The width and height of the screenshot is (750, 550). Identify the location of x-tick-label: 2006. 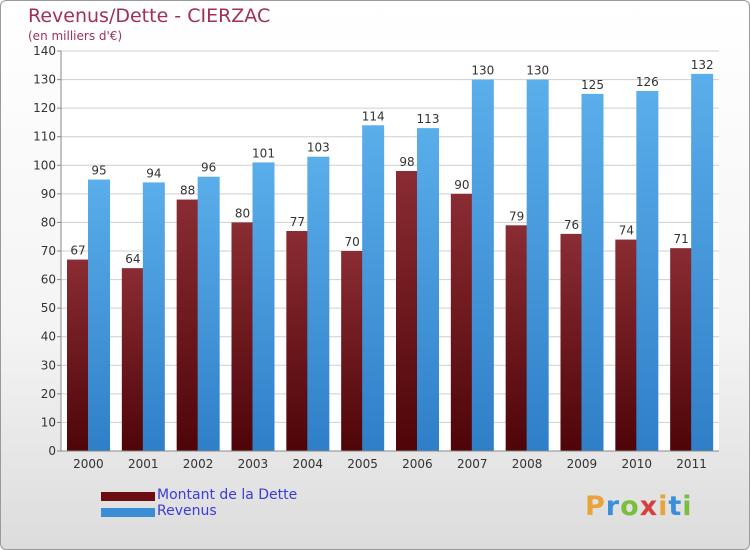
(417, 464).